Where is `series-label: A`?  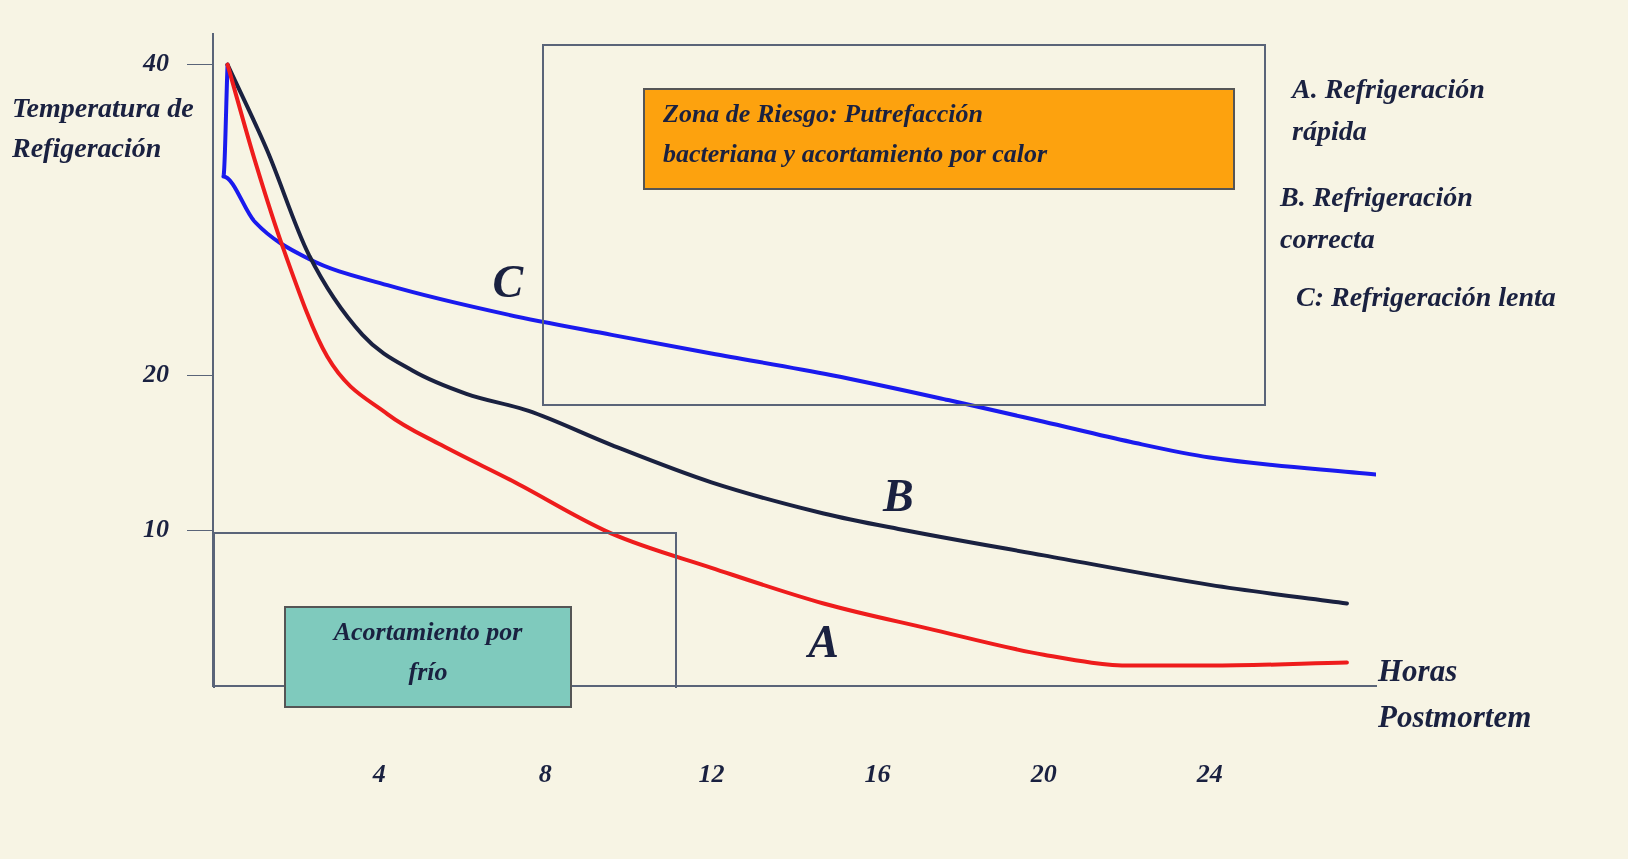
series-label: A is located at coordinates (822, 642).